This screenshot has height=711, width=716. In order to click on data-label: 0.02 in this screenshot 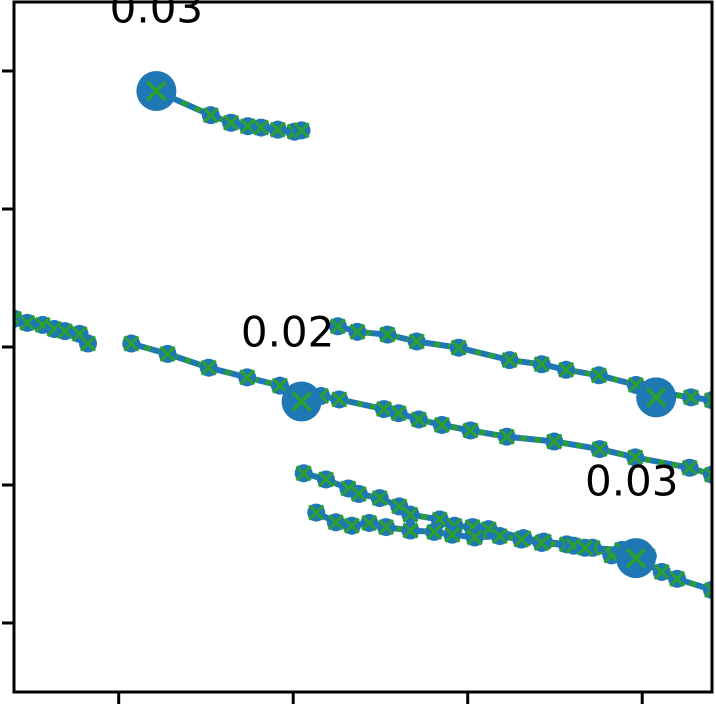, I will do `click(288, 331)`.